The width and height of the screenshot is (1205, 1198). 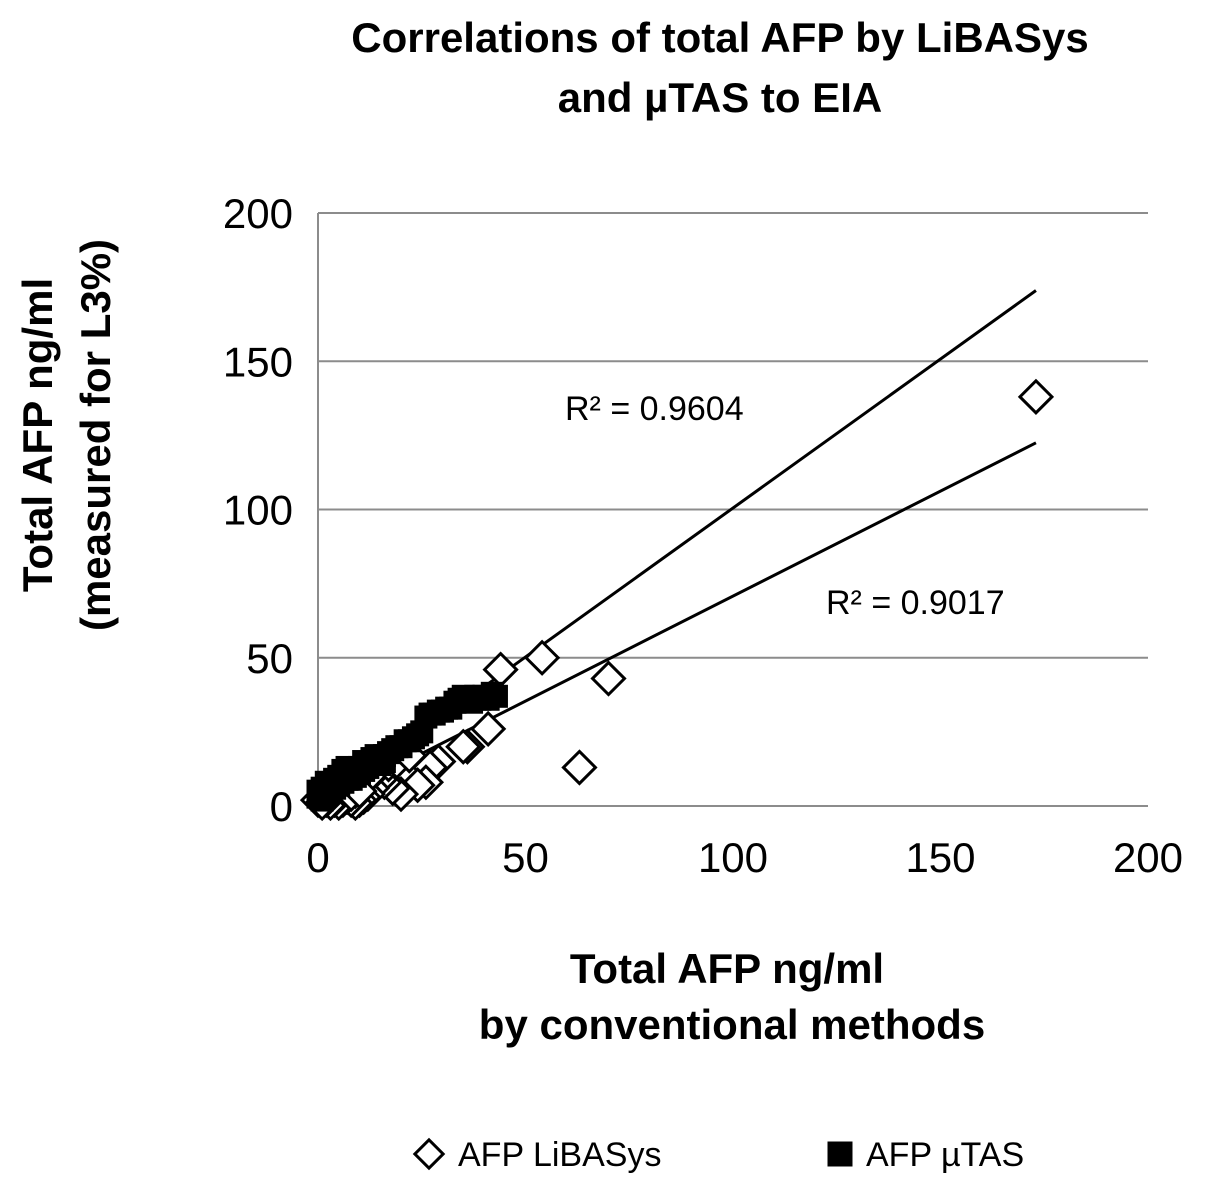 I want to click on x-tick-label-200: 200, so click(x=1148, y=857).